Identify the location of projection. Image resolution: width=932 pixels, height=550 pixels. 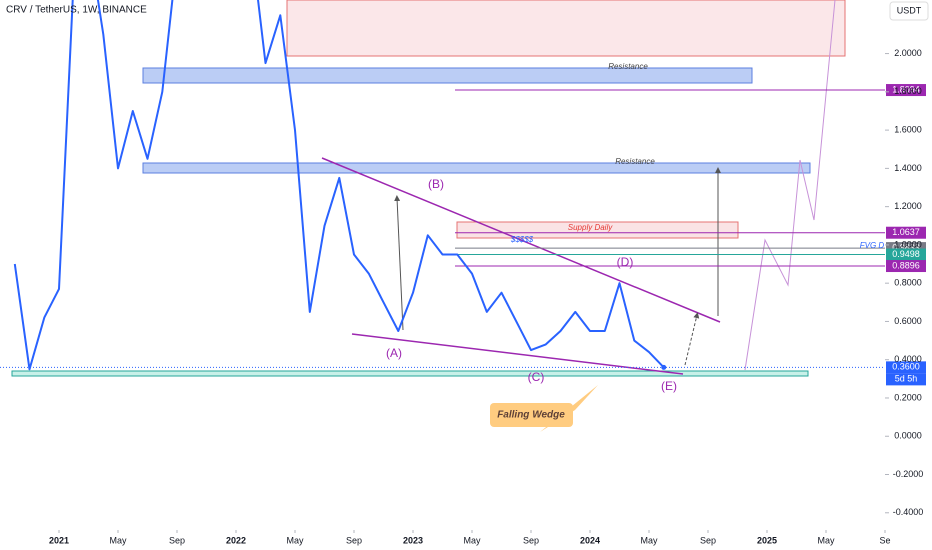
(790, 185).